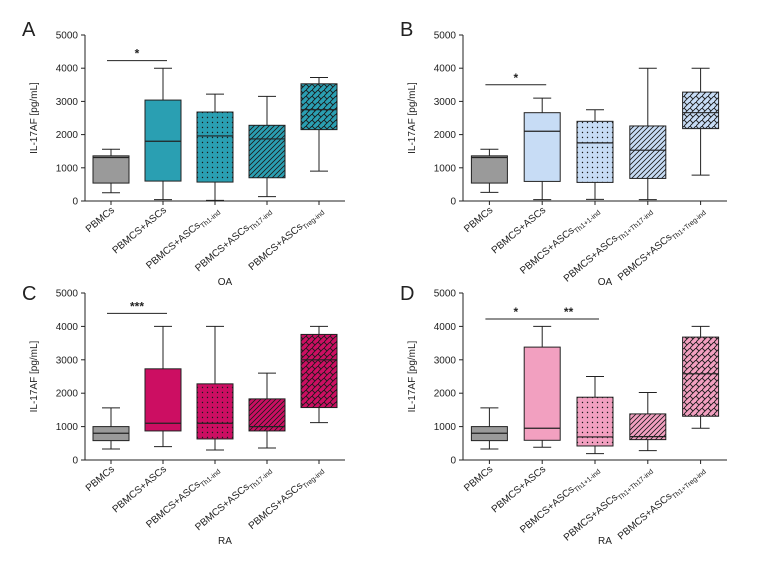 This screenshot has height=581, width=780. I want to click on panel-letter: B, so click(406, 30).